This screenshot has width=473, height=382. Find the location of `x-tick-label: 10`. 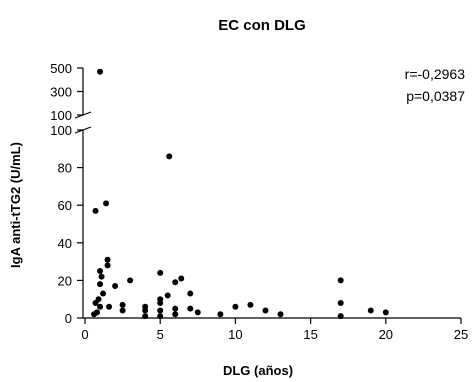

x-tick-label: 10 is located at coordinates (235, 334).